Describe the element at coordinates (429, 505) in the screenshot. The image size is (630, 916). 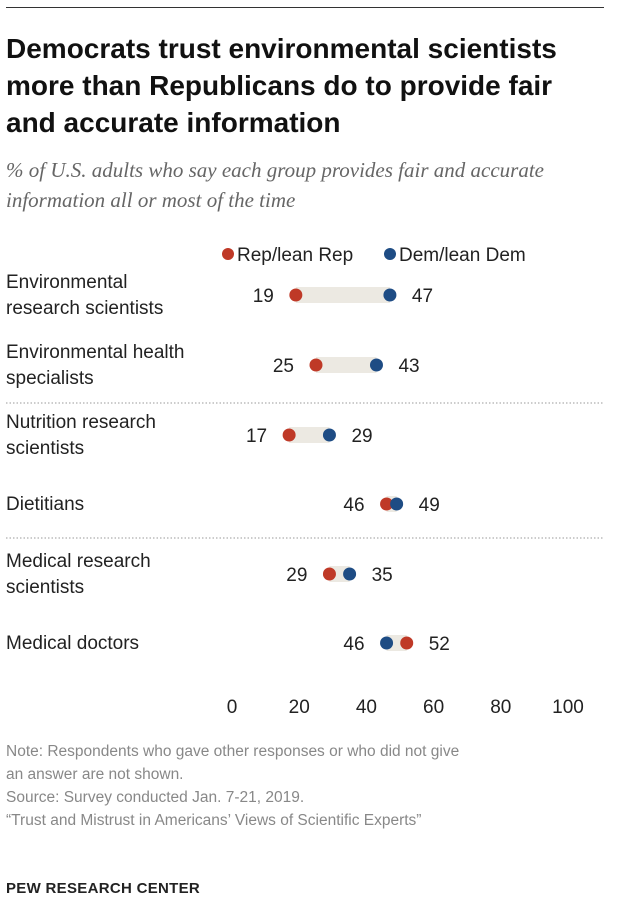
I see `data-label: 49` at that location.